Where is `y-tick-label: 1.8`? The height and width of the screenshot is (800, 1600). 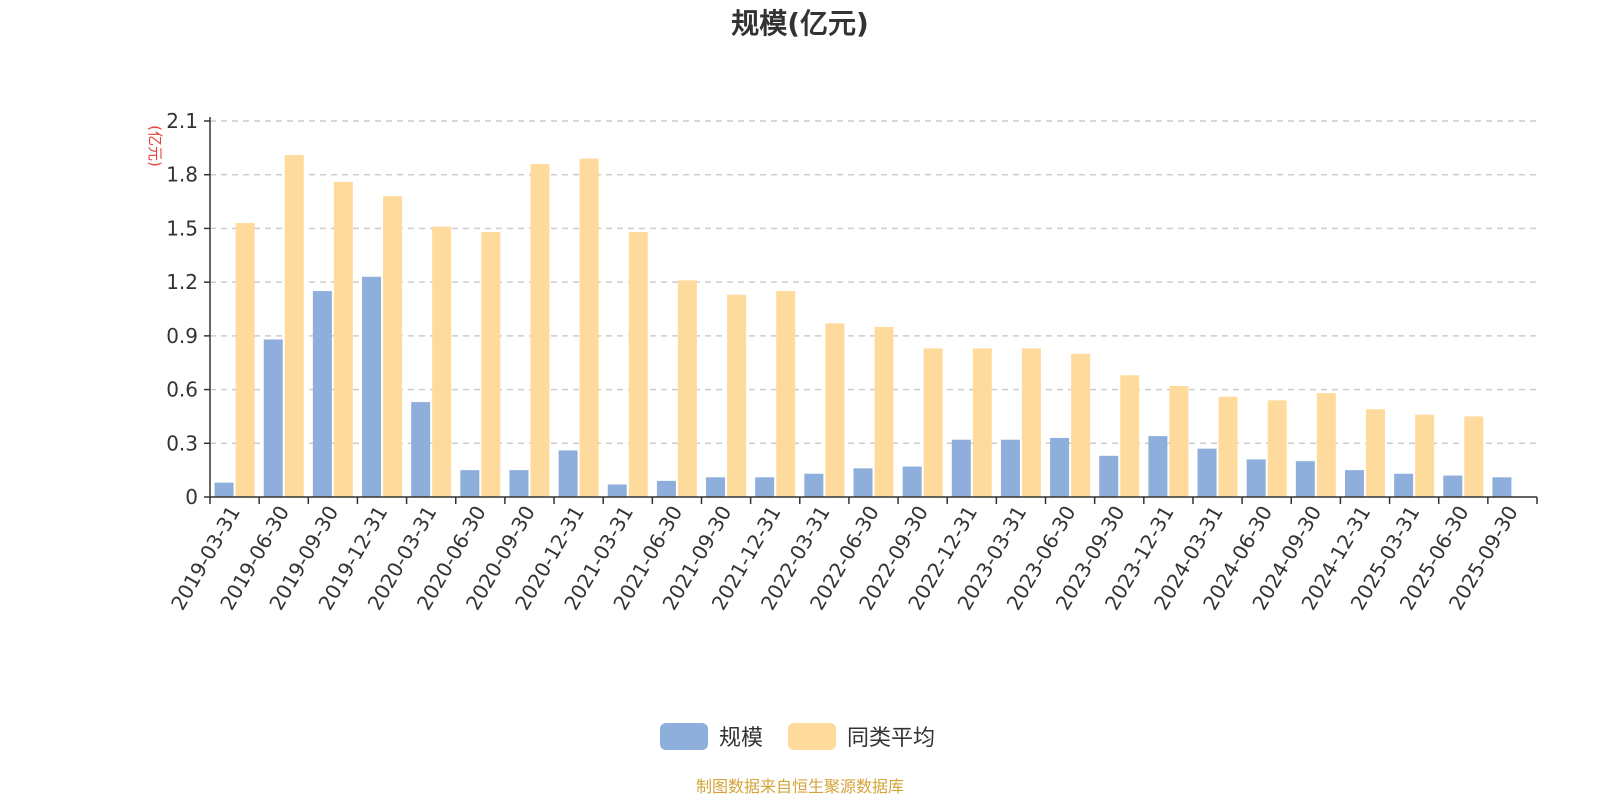 y-tick-label: 1.8 is located at coordinates (182, 175).